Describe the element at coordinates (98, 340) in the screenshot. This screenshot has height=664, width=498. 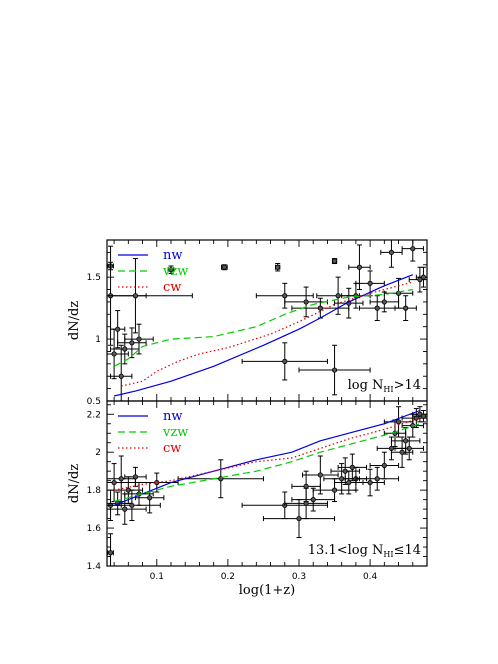
I see `y-tick-label: 1` at that location.